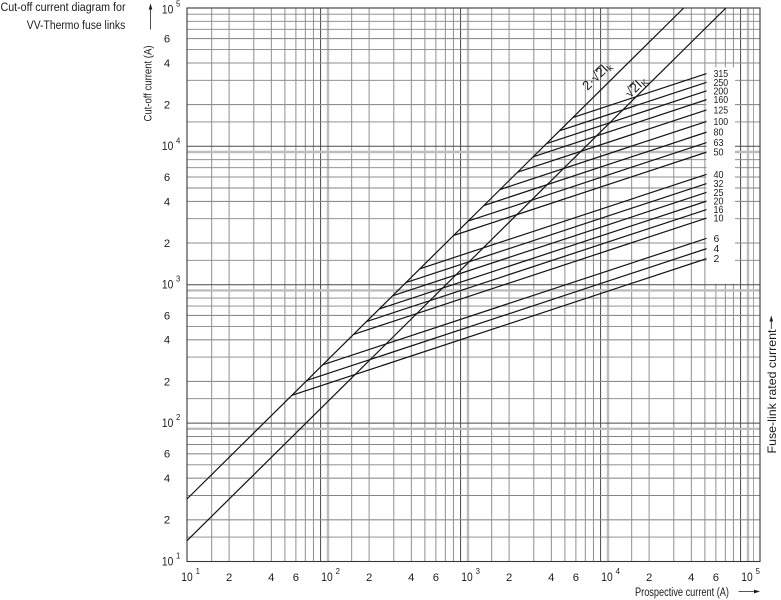  Describe the element at coordinates (719, 133) in the screenshot. I see `svg-text: 80` at that location.